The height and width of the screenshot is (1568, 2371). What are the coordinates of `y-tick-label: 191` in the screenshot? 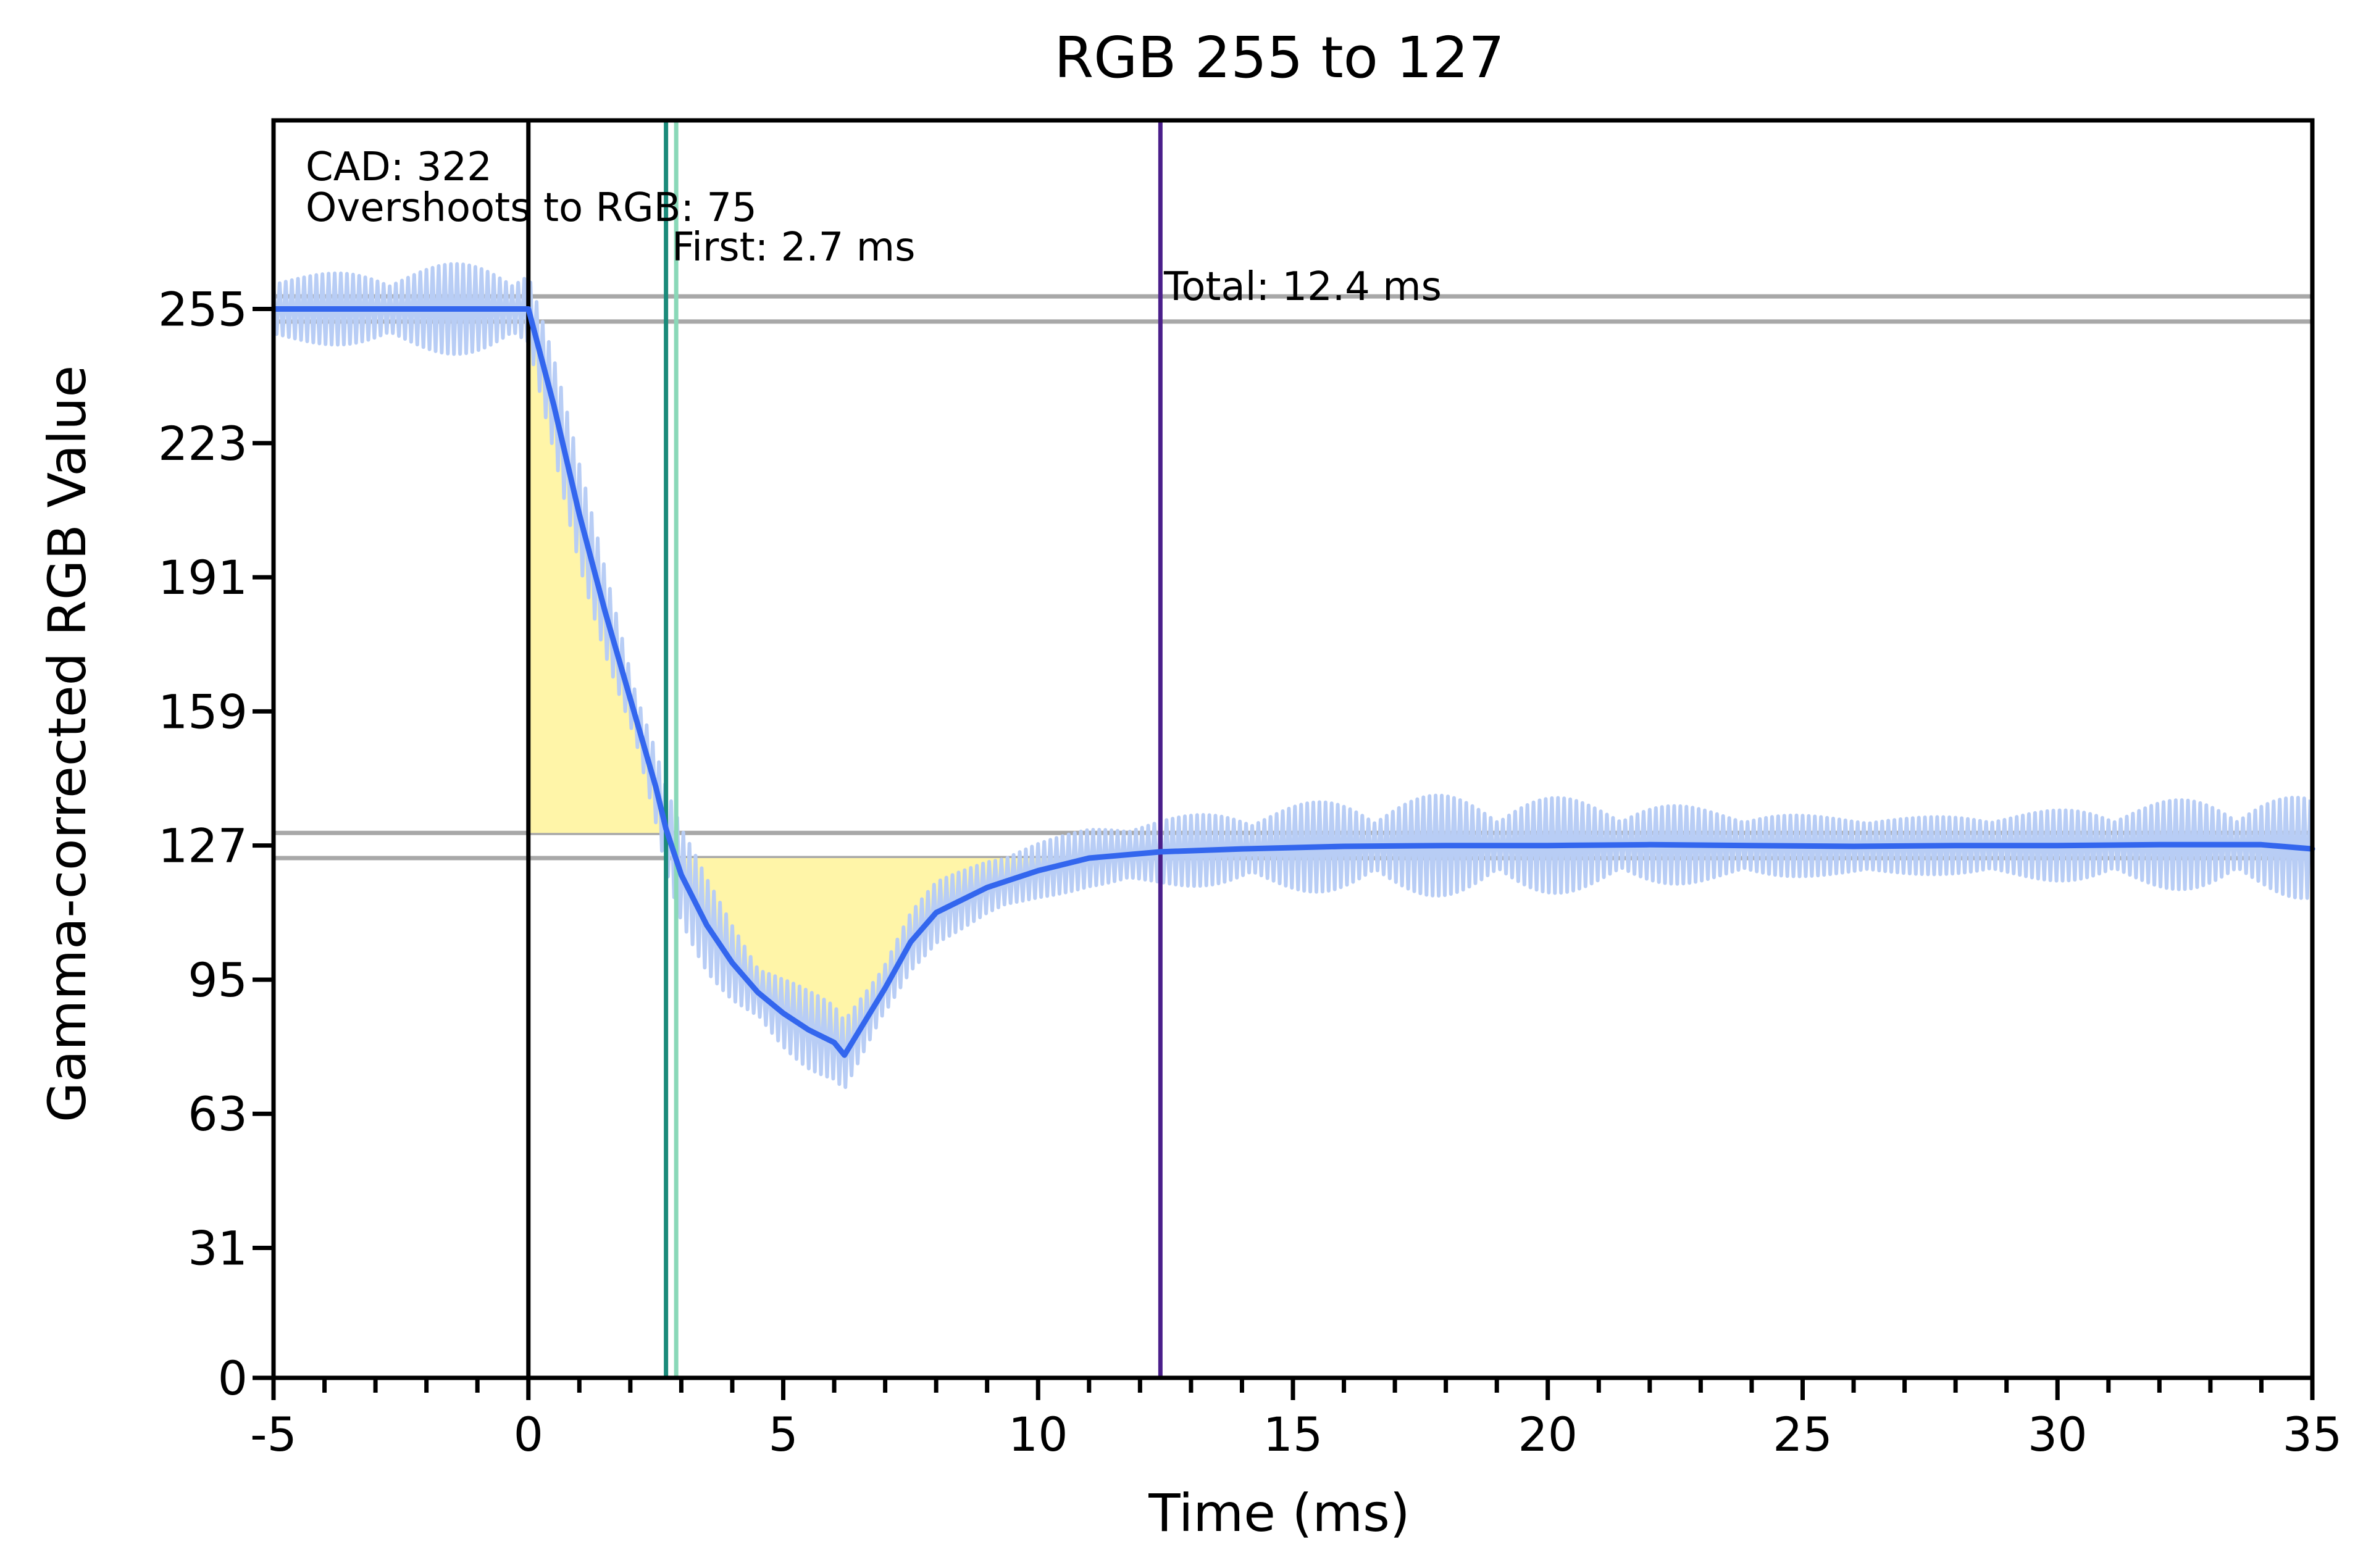 It's located at (203, 577).